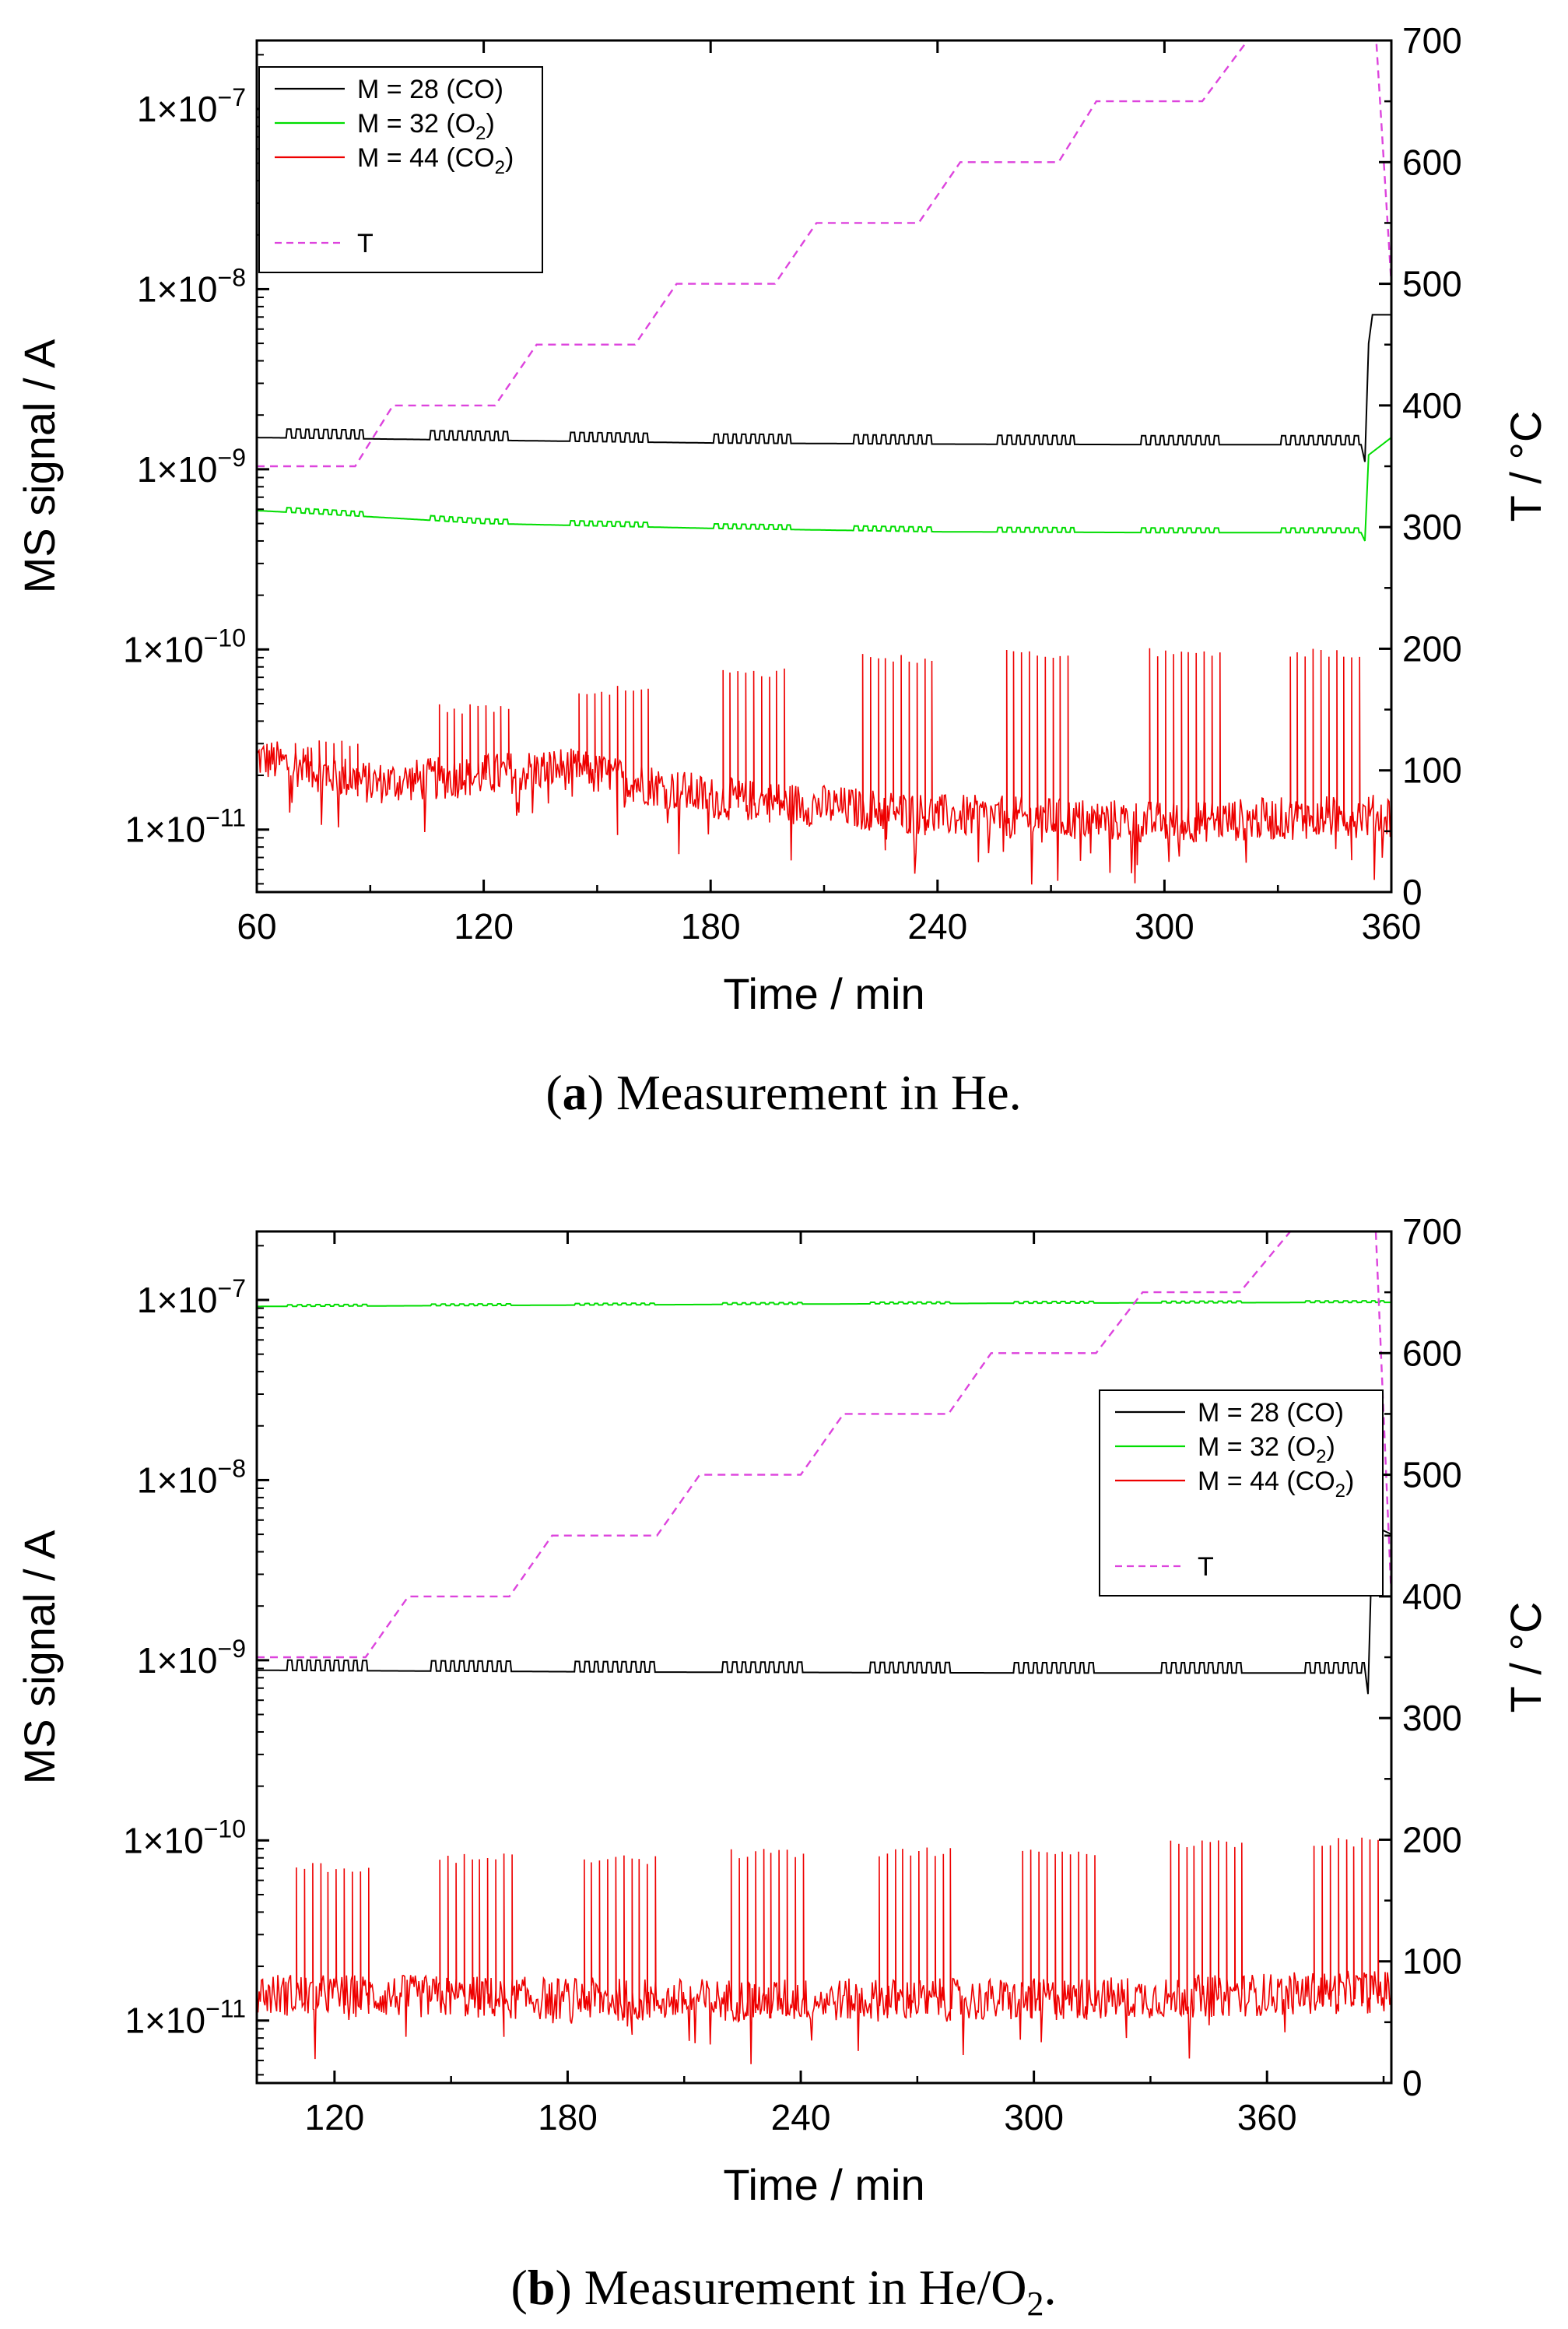 The height and width of the screenshot is (2329, 1568). Describe the element at coordinates (256, 926) in the screenshot. I see `x-tick-label: 60` at that location.